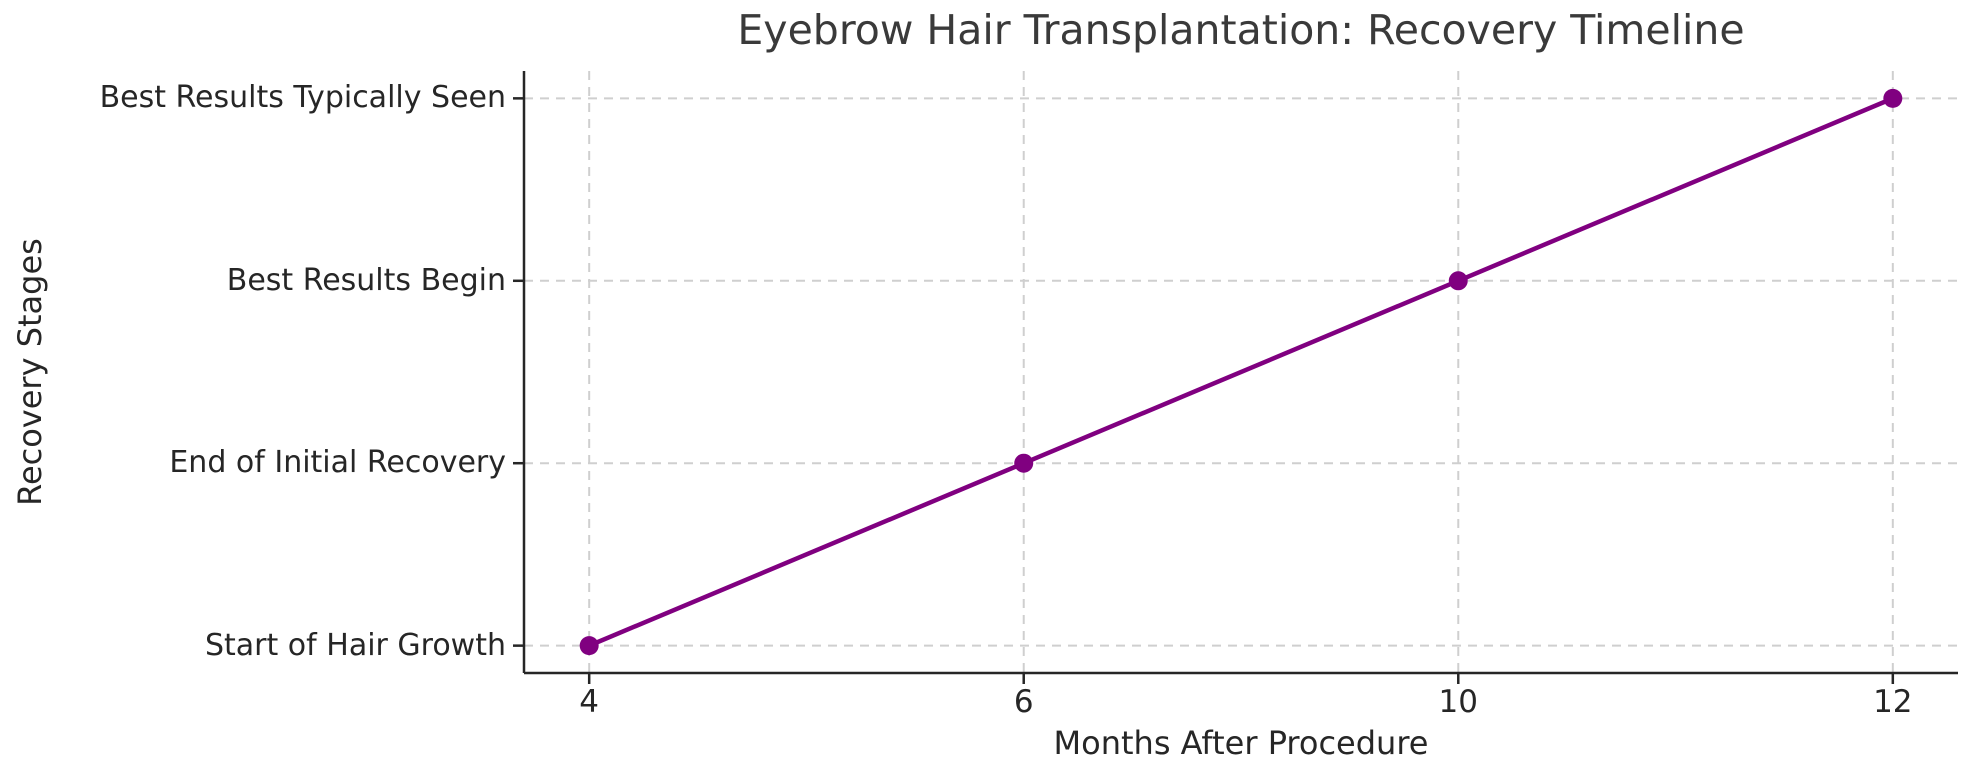 This screenshot has width=1979, height=780. I want to click on x-tick-label: 4, so click(589, 702).